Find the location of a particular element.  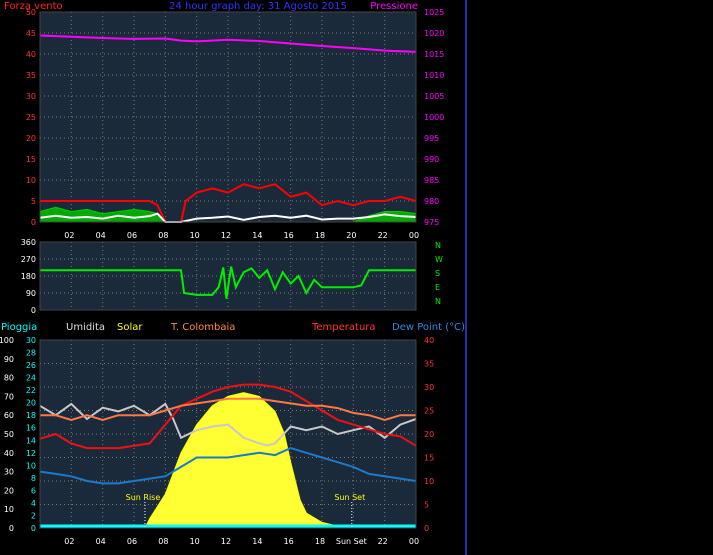

direction-y-tick: 180 is located at coordinates (28, 276).